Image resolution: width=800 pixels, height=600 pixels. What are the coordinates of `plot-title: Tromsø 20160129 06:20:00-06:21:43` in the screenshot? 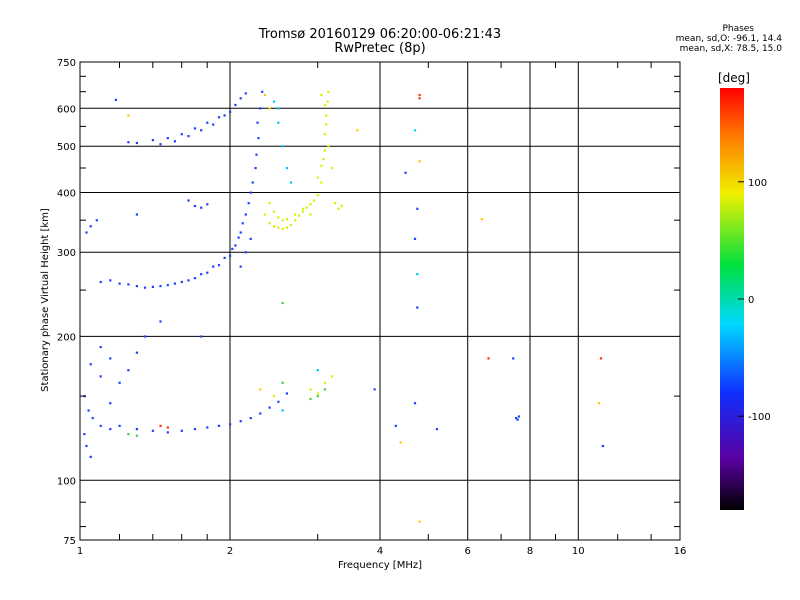 It's located at (380, 34).